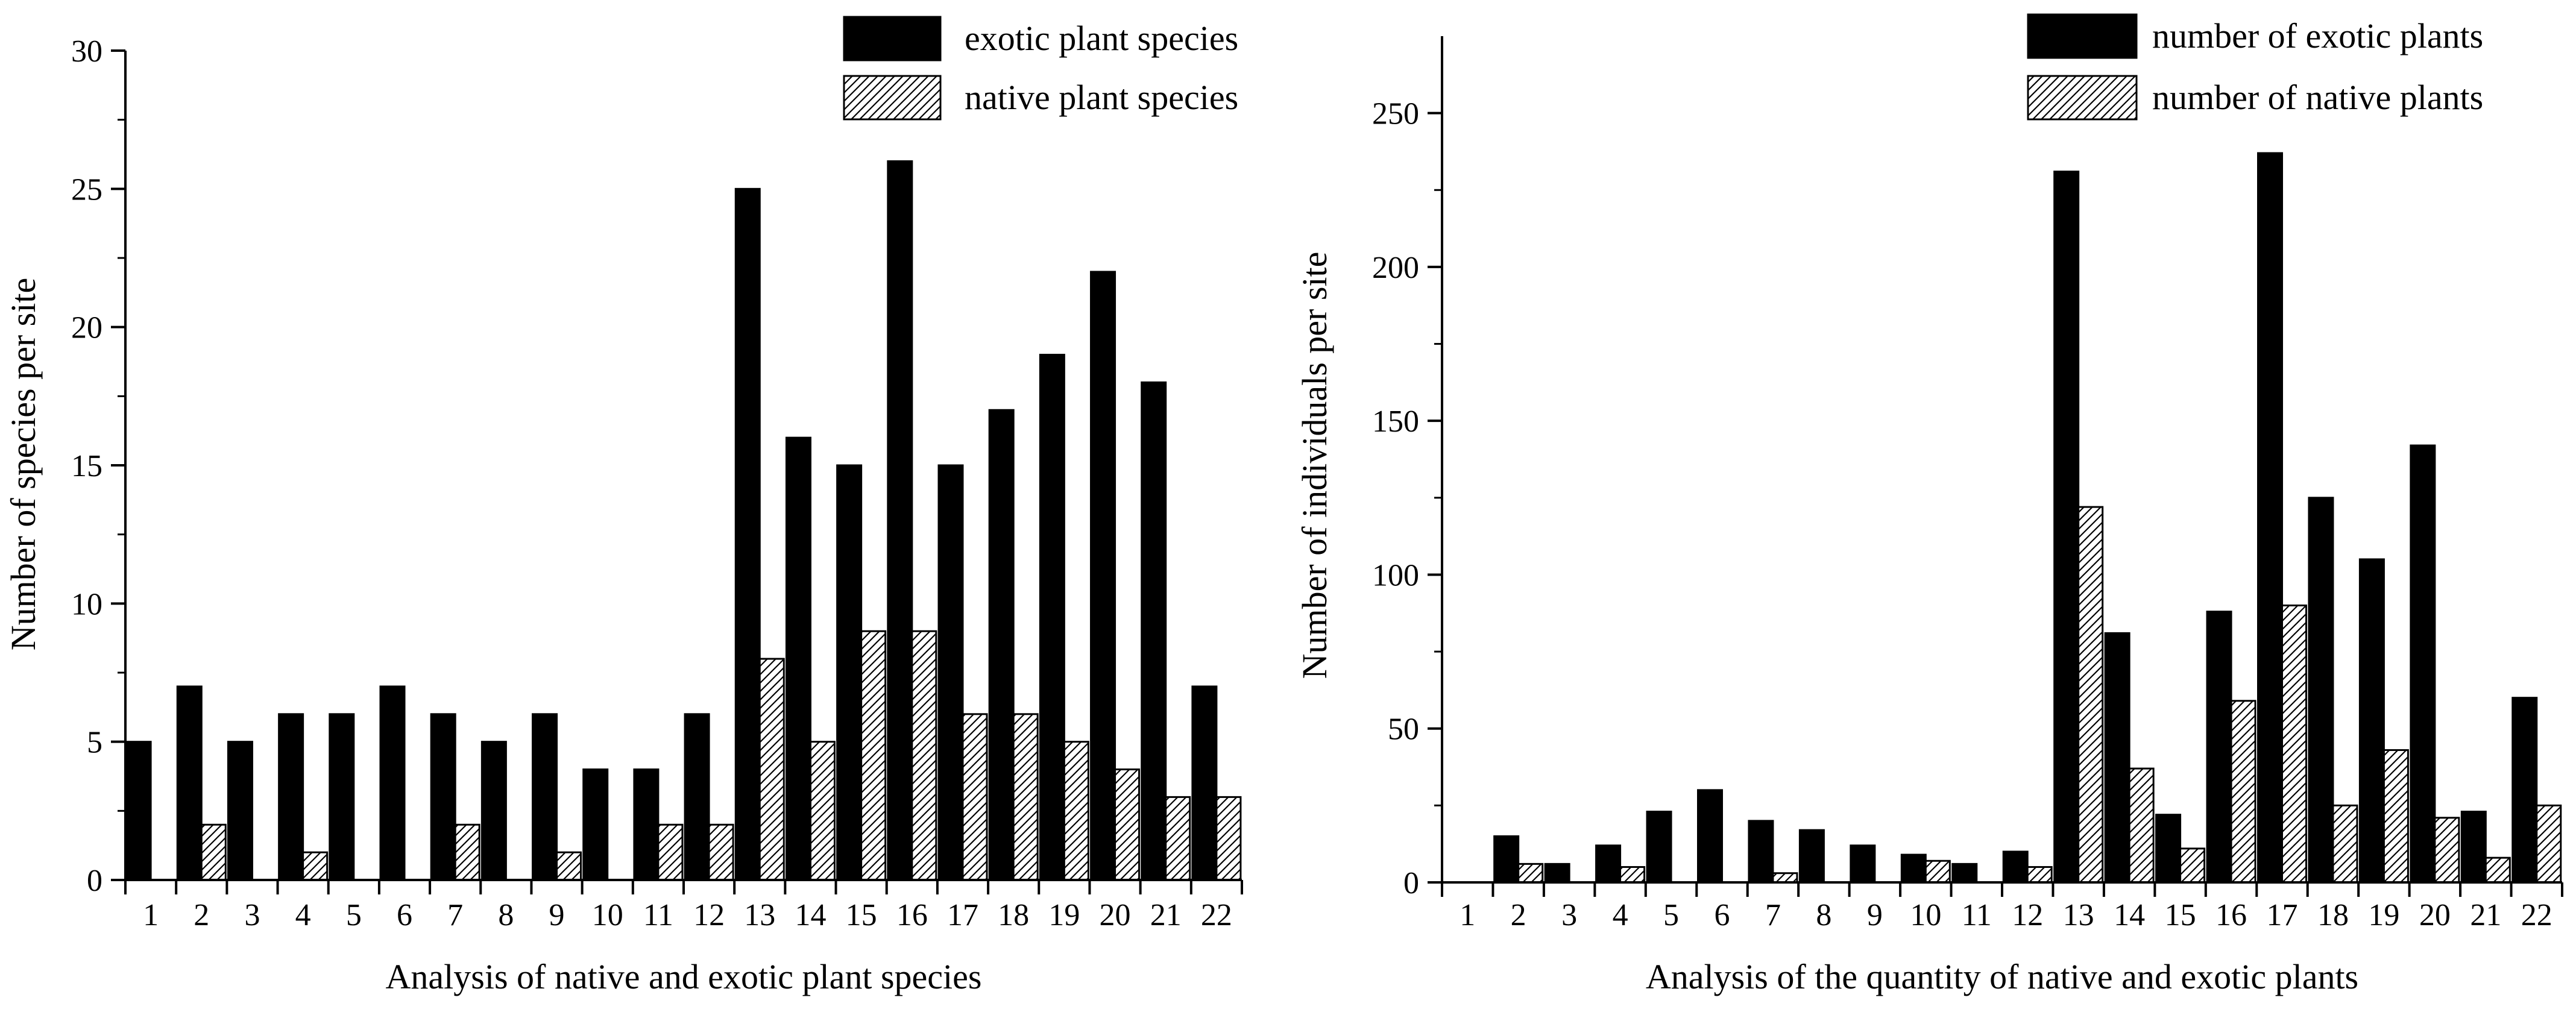 The width and height of the screenshot is (2576, 1018). What do you see at coordinates (1395, 421) in the screenshot?
I see `y-tick-label-150: 150` at bounding box center [1395, 421].